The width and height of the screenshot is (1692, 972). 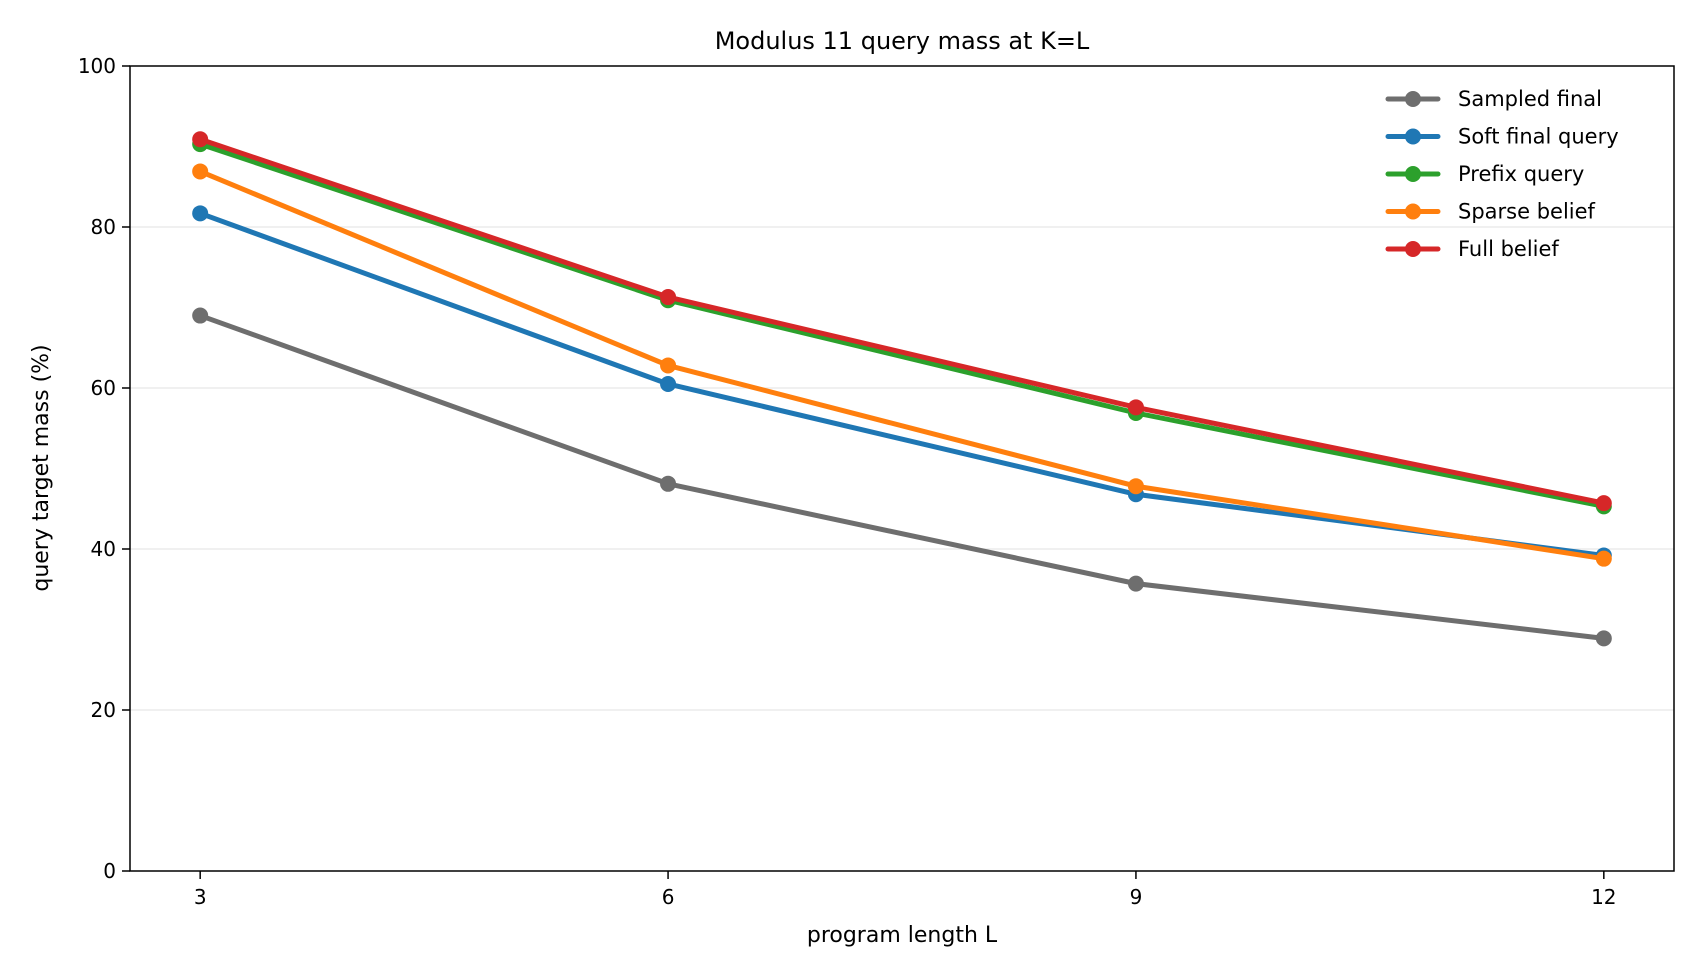 I want to click on y-tick-label: 60, so click(x=103, y=388).